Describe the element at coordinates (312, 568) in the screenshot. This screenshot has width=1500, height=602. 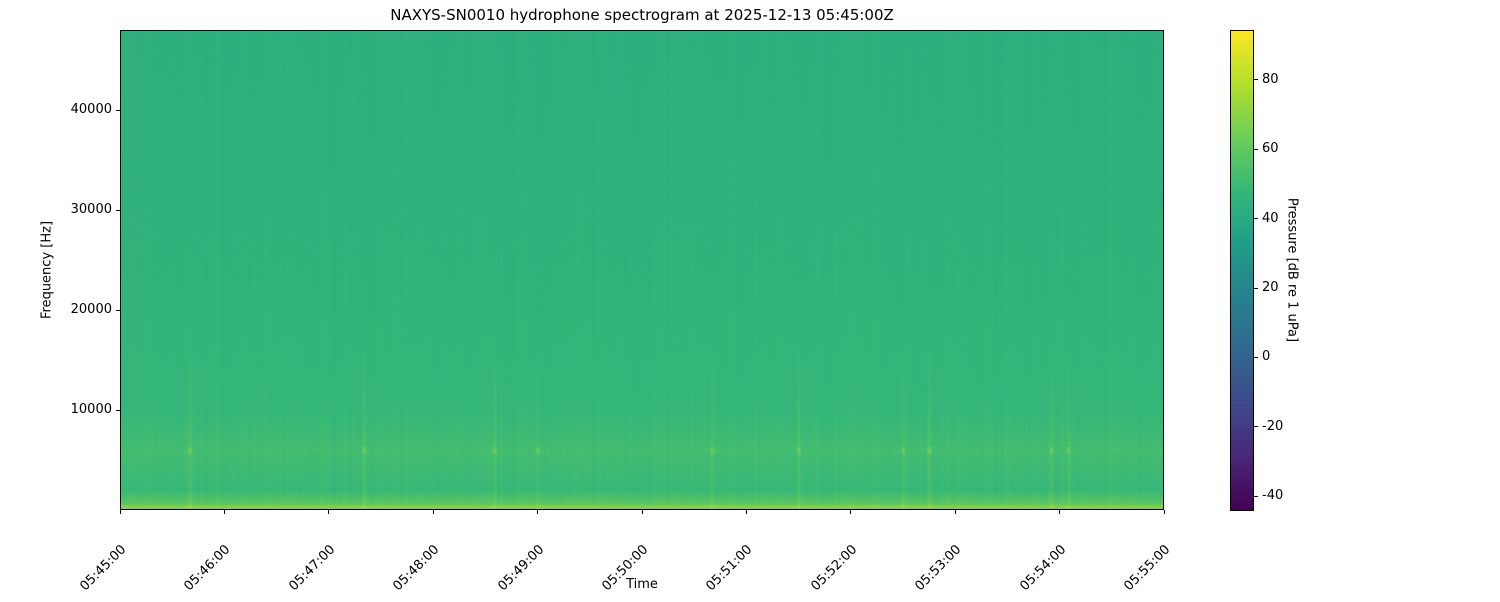
I see `x-tick-label: 05:47:00` at that location.